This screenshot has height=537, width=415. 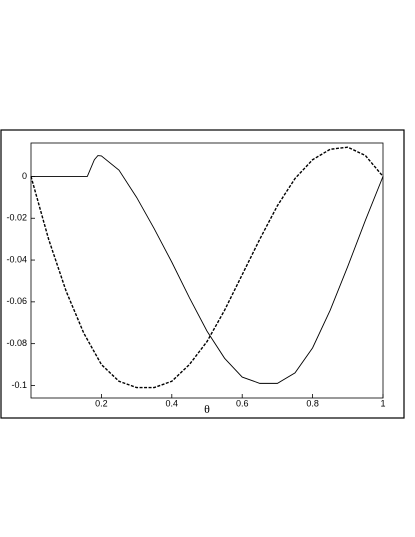 What do you see at coordinates (16, 218) in the screenshot?
I see `y-tick-label: -0.02` at bounding box center [16, 218].